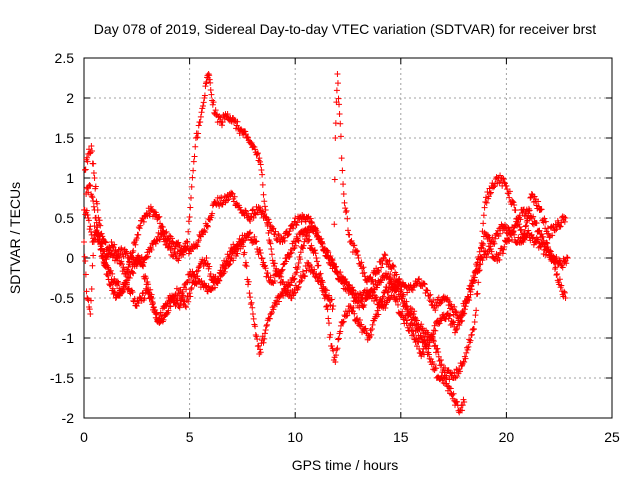  Describe the element at coordinates (62, 298) in the screenshot. I see `y-tick-label: -0.5` at that location.